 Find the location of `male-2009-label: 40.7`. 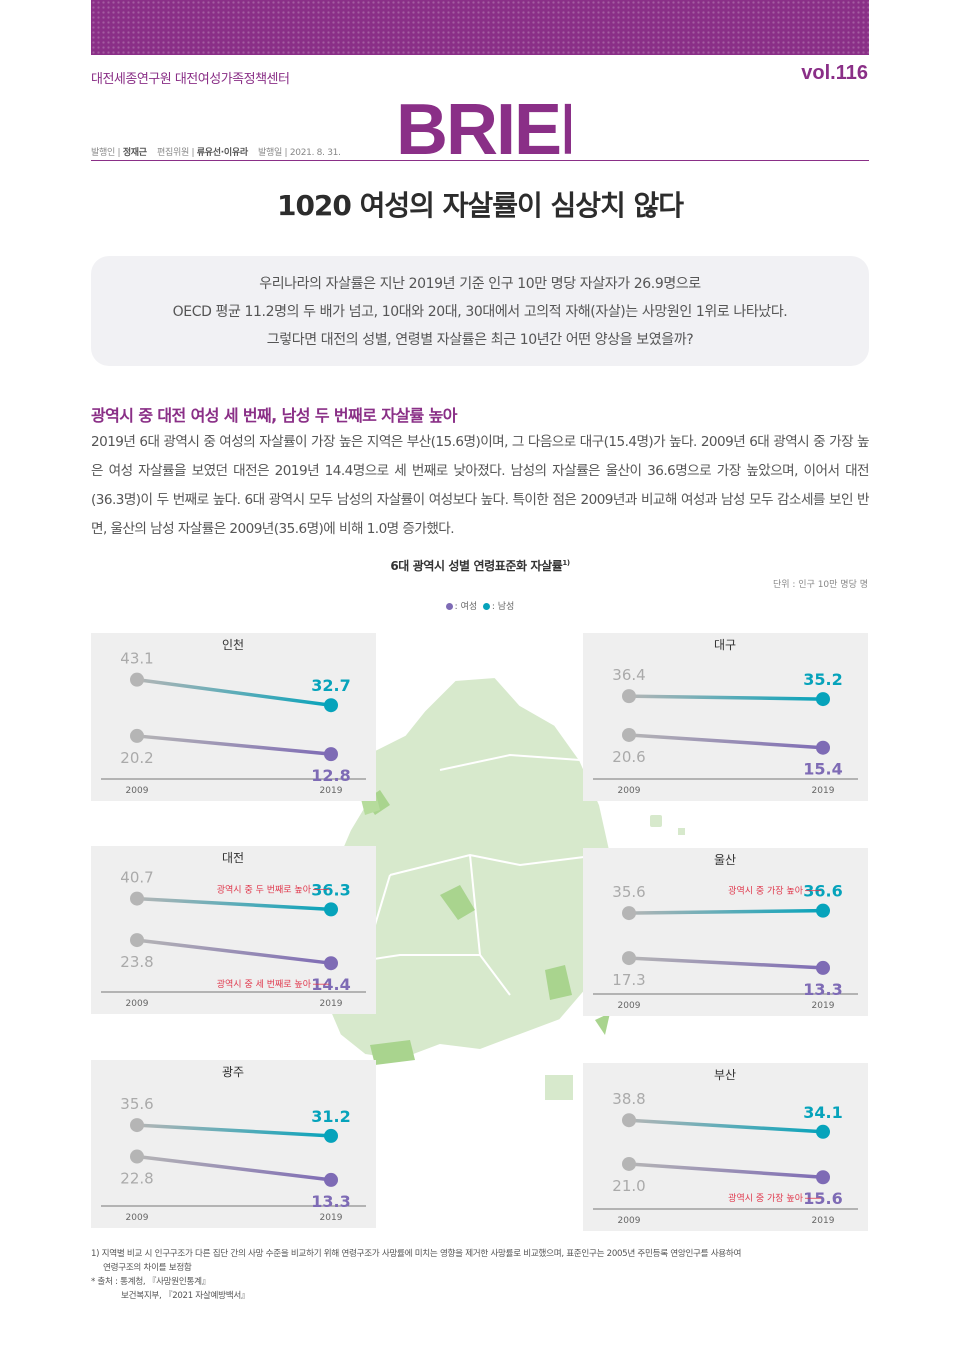

male-2009-label: 40.7 is located at coordinates (136, 878).